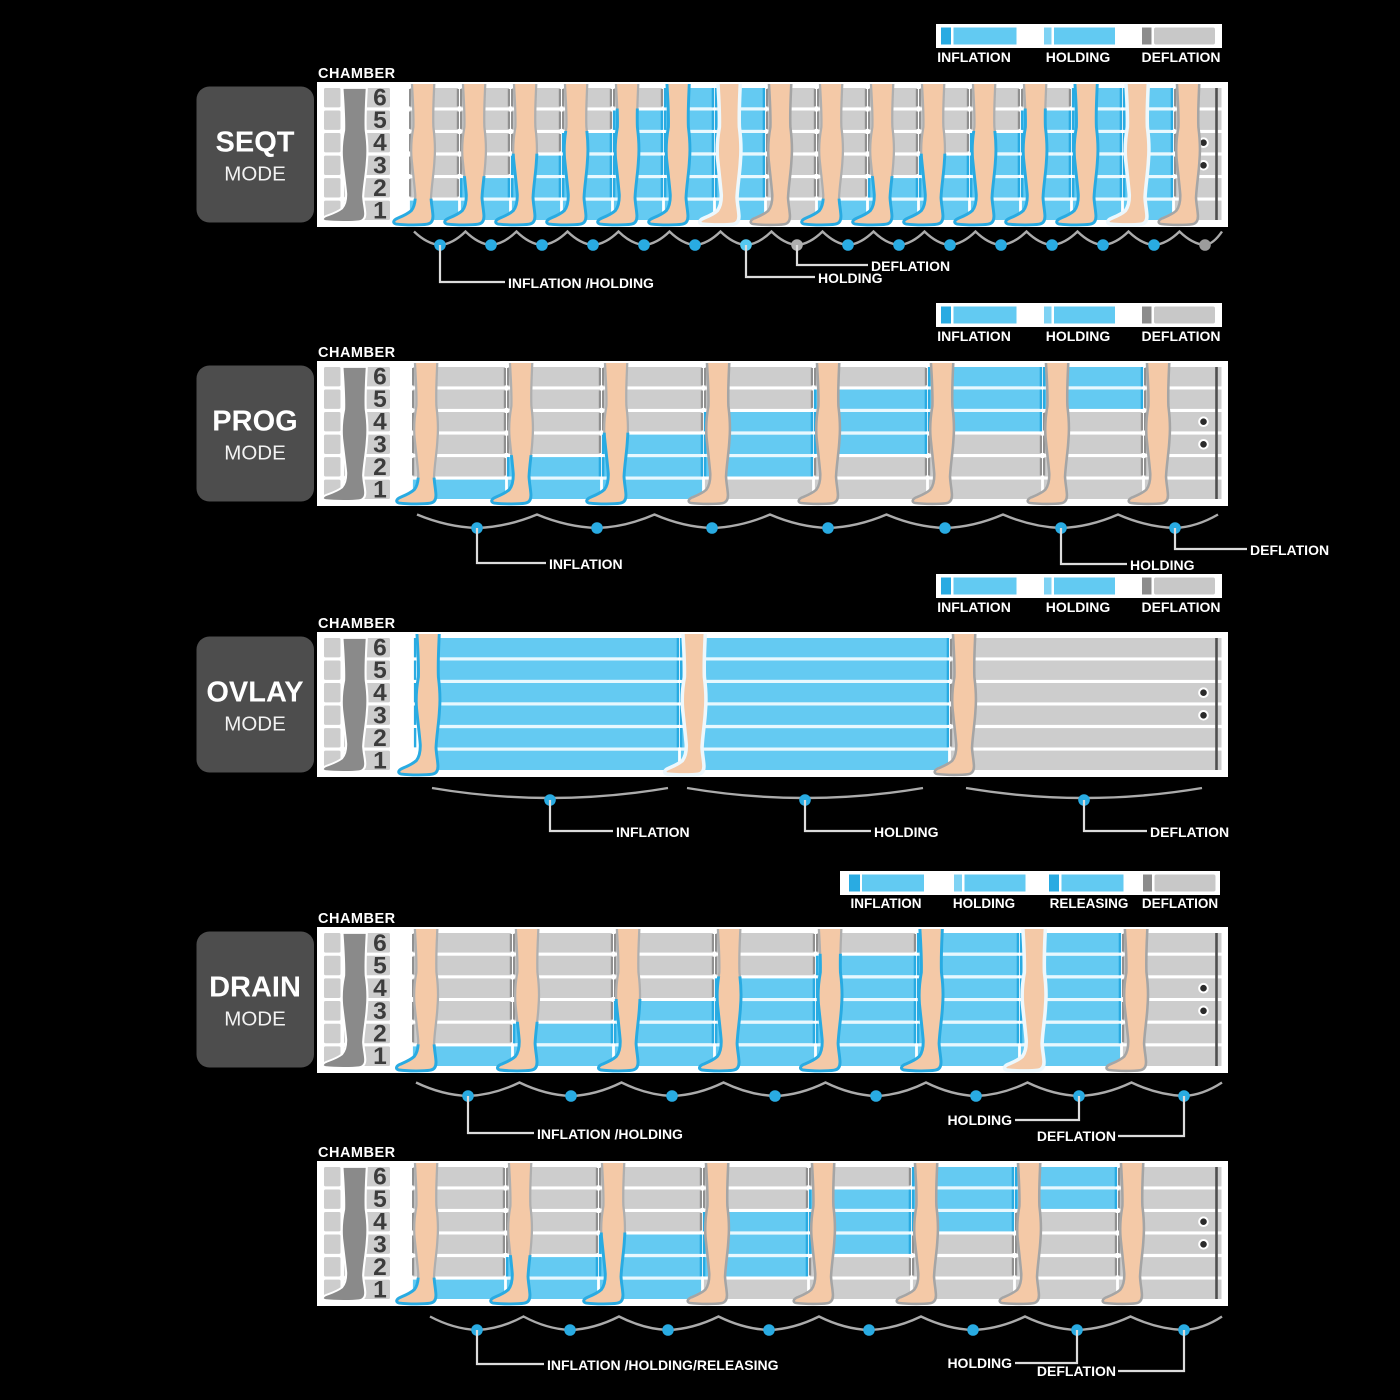 The height and width of the screenshot is (1400, 1400). I want to click on svg-text: PROG, so click(254, 422).